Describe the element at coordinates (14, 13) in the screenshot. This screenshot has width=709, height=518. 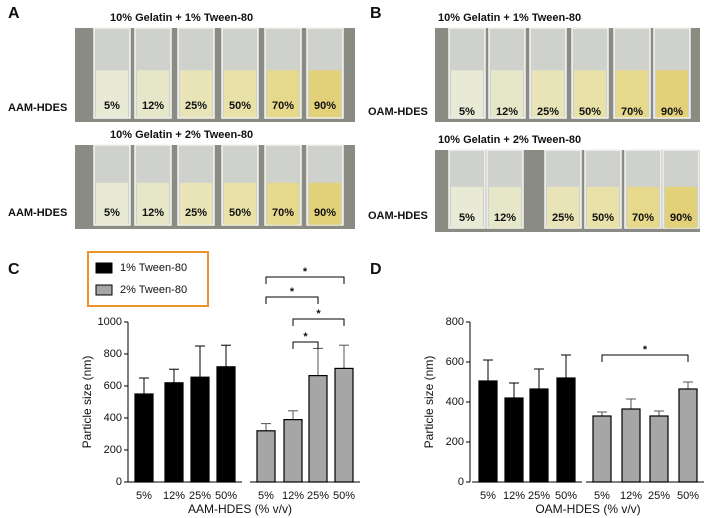
I see `panel-label: A` at that location.